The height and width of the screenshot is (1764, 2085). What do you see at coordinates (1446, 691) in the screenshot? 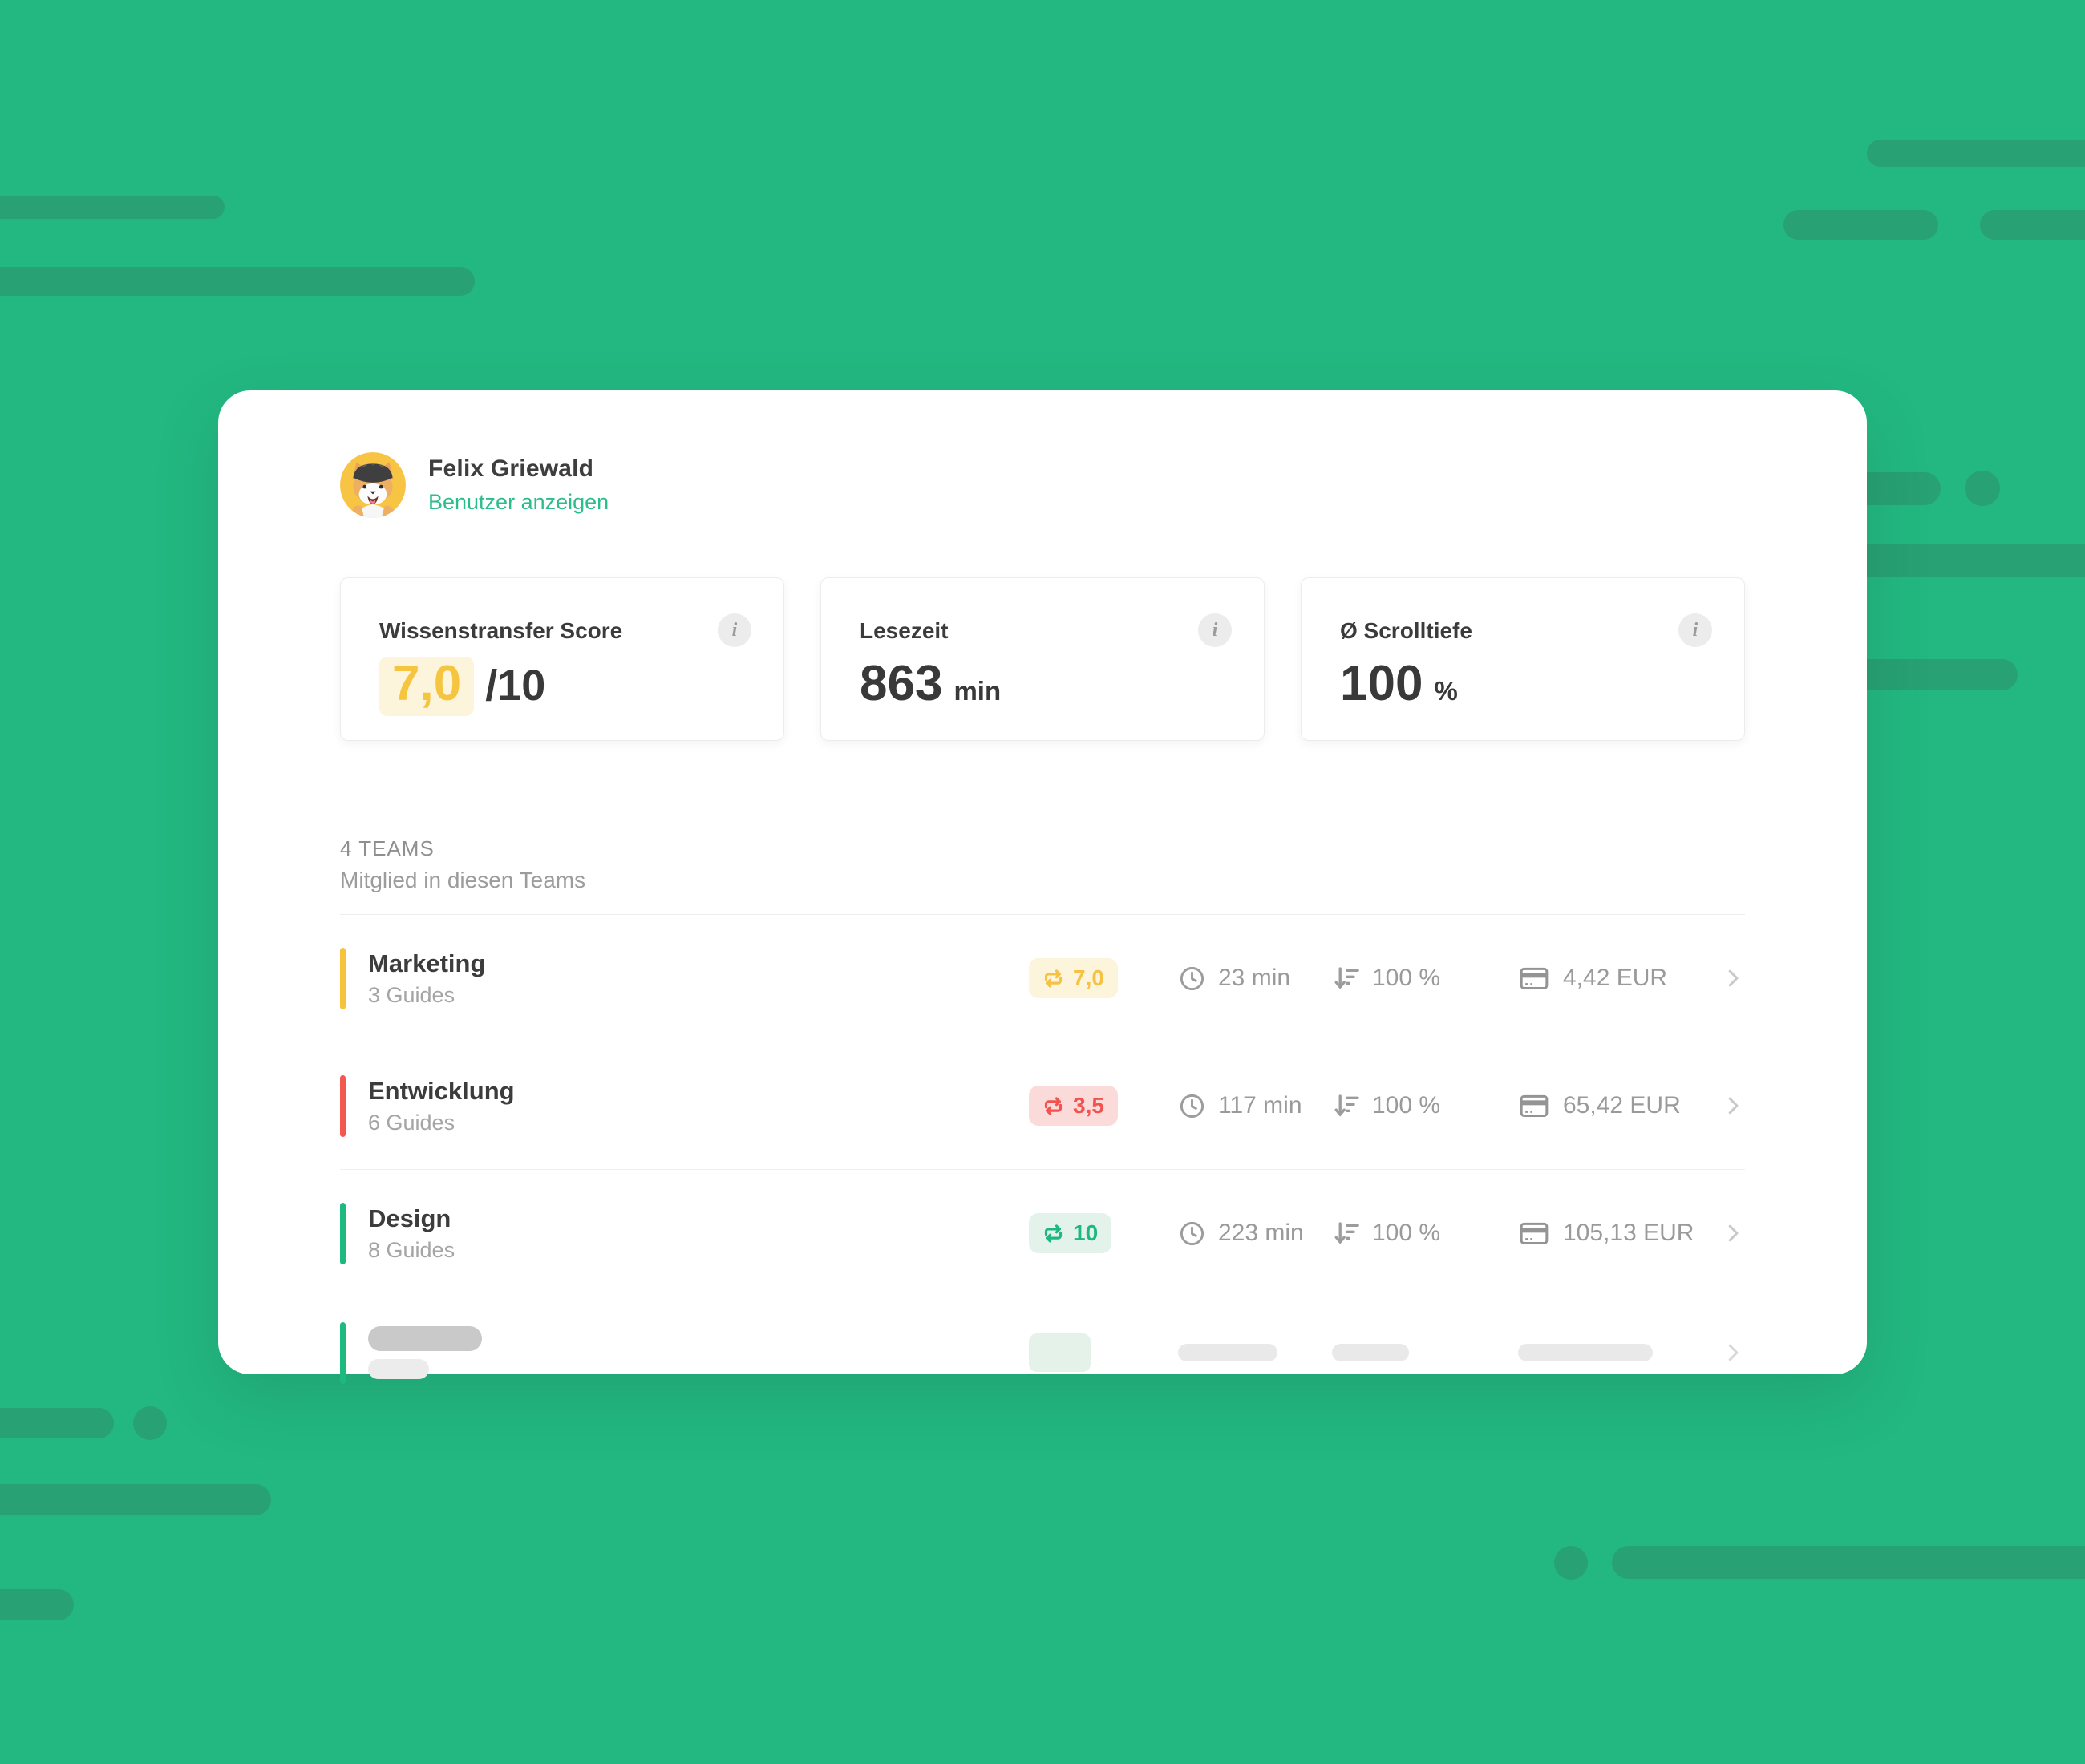
I see `stat-suffix: %` at bounding box center [1446, 691].